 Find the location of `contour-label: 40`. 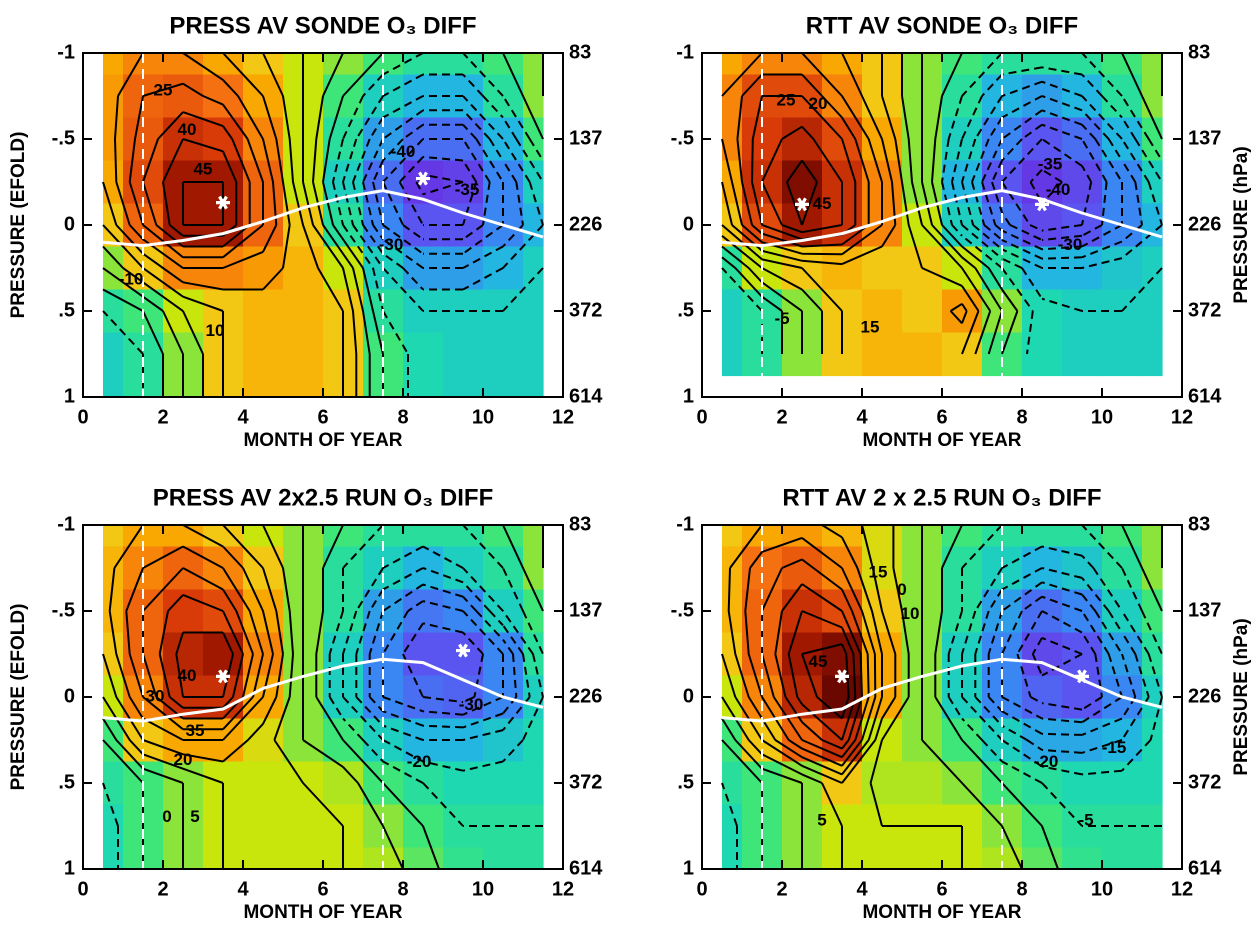

contour-label: 40 is located at coordinates (187, 129).